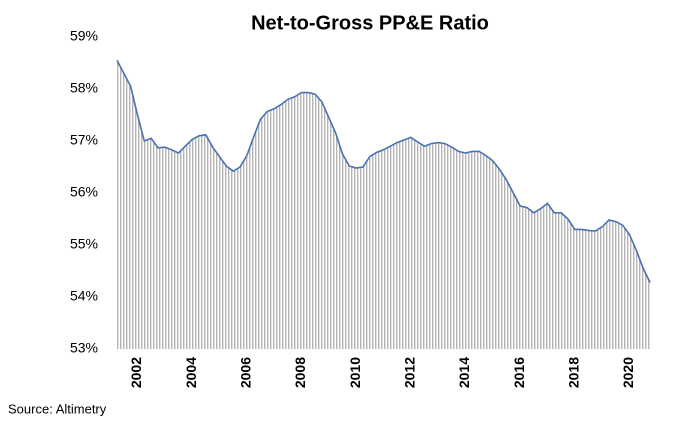 This screenshot has width=689, height=432. What do you see at coordinates (519, 372) in the screenshot?
I see `x-tick-label: 2016` at bounding box center [519, 372].